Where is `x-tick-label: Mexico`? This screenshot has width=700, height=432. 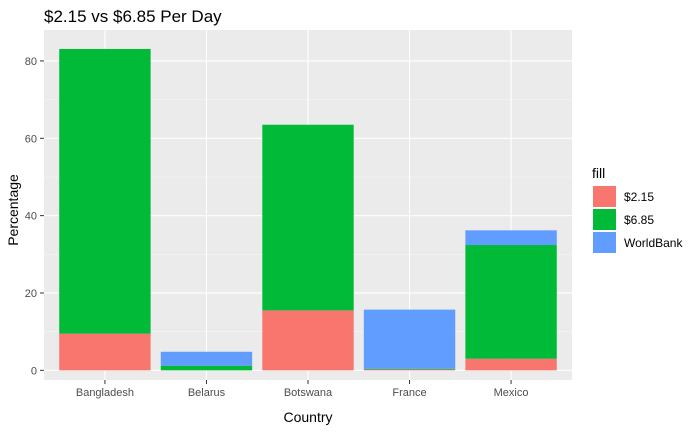
x-tick-label: Mexico is located at coordinates (511, 393).